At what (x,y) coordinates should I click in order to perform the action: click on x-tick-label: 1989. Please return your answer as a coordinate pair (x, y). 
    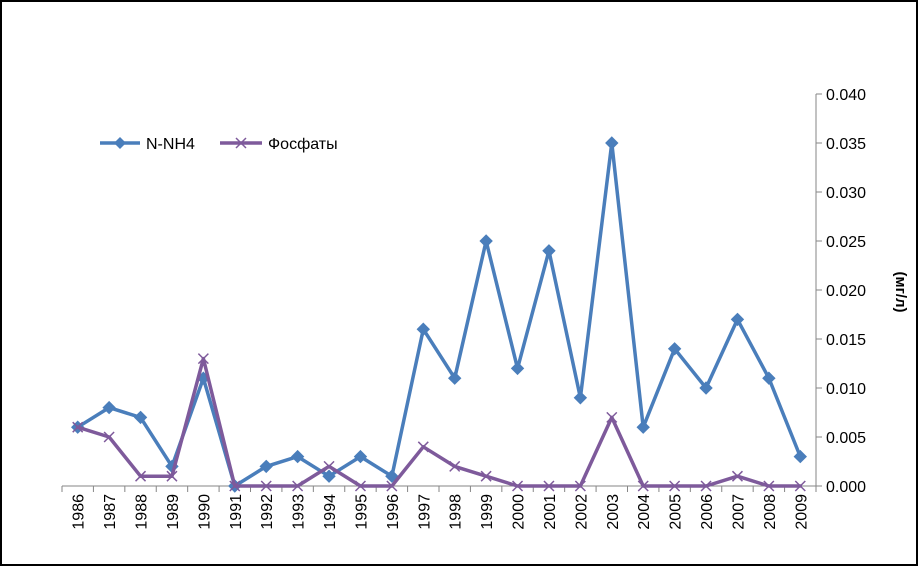
    Looking at the image, I should click on (173, 512).